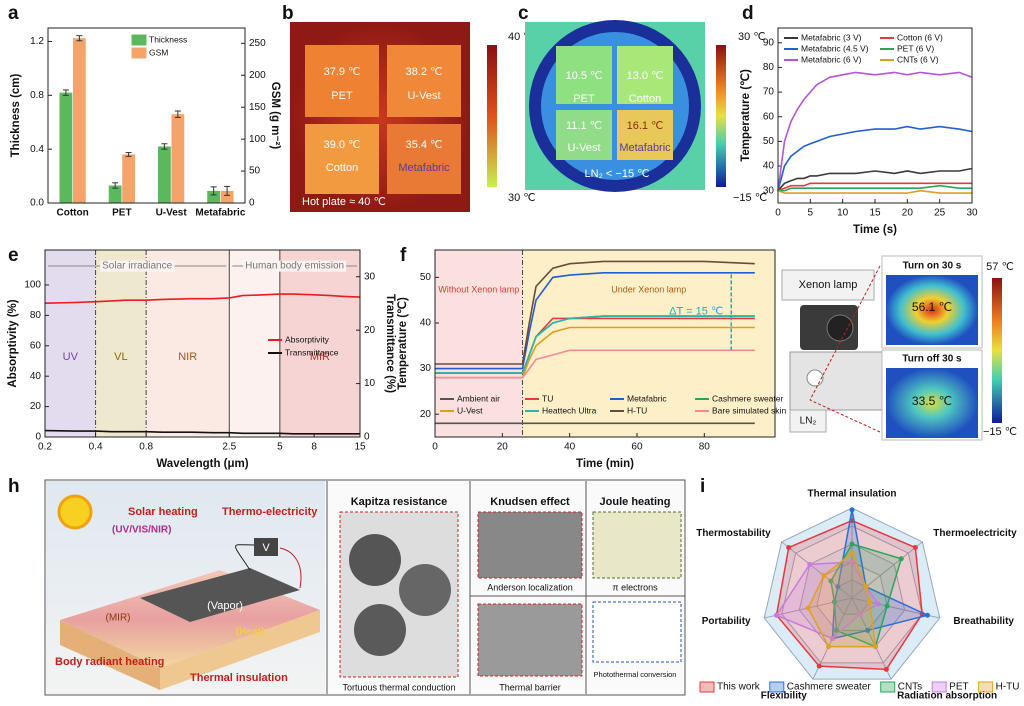  Describe the element at coordinates (748, 398) in the screenshot. I see `legend-label: Cashmere sweater` at that location.